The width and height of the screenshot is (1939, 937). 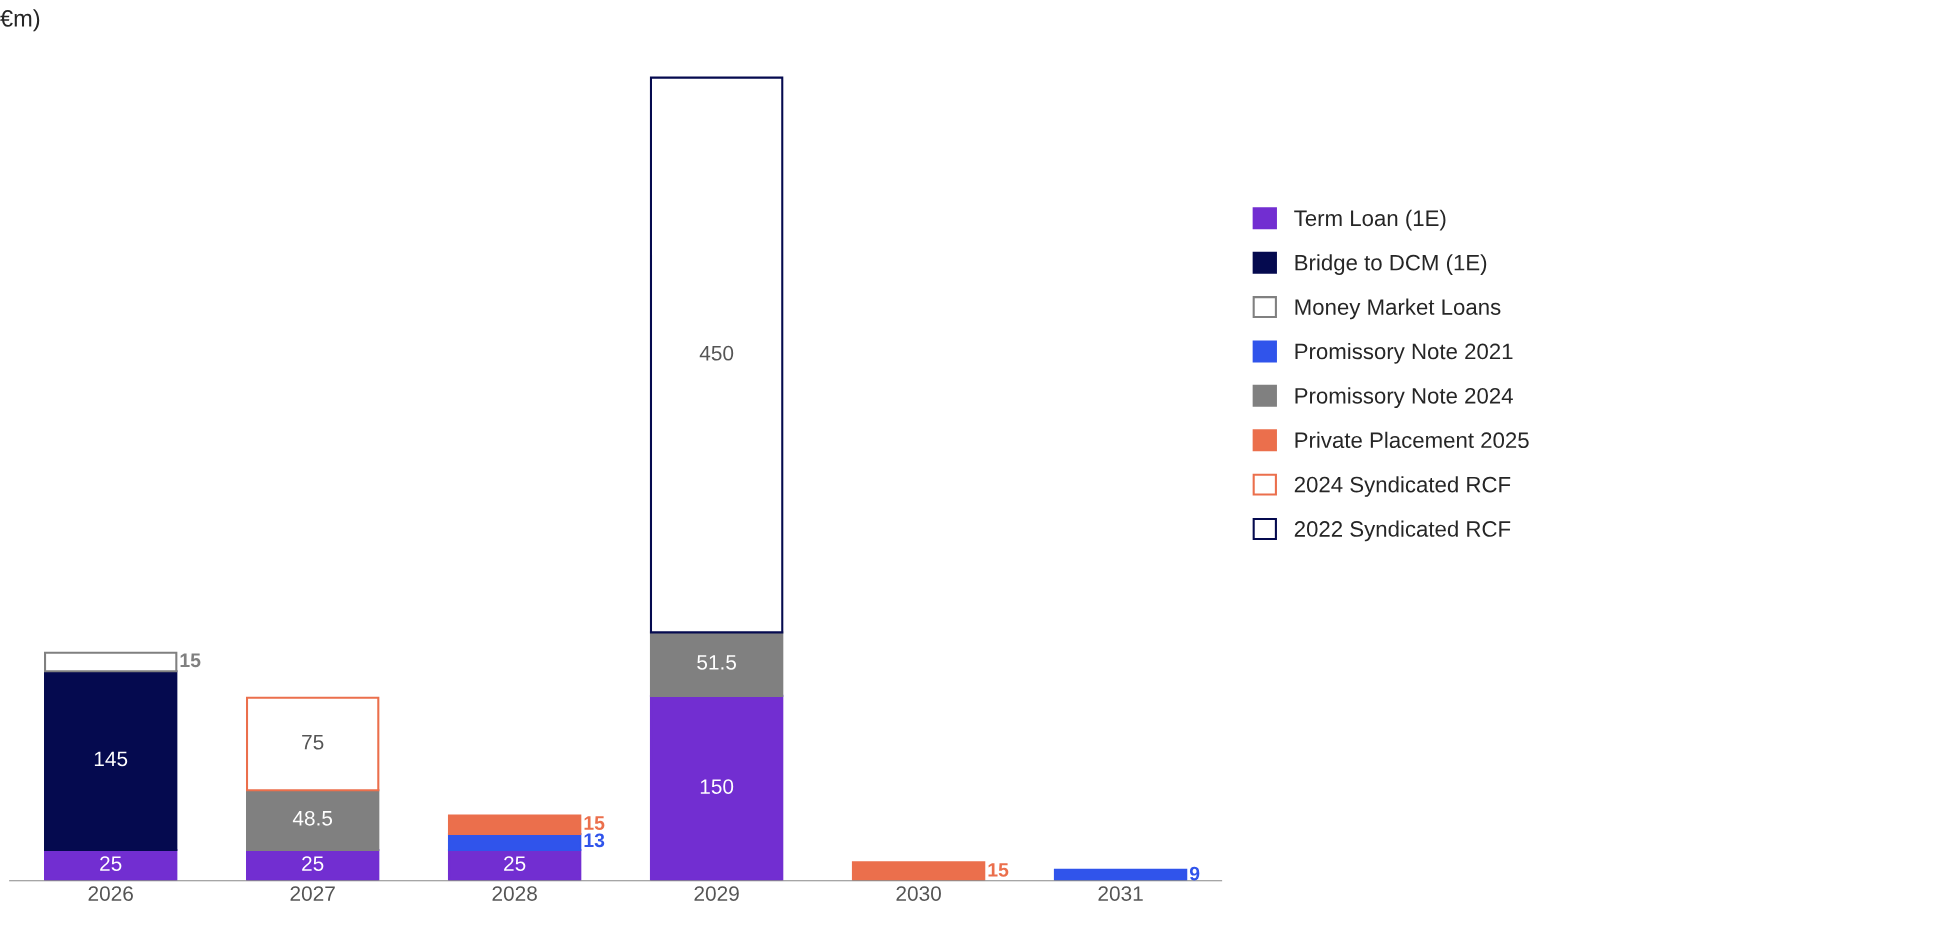 I want to click on data-label: 51.5, so click(x=717, y=662).